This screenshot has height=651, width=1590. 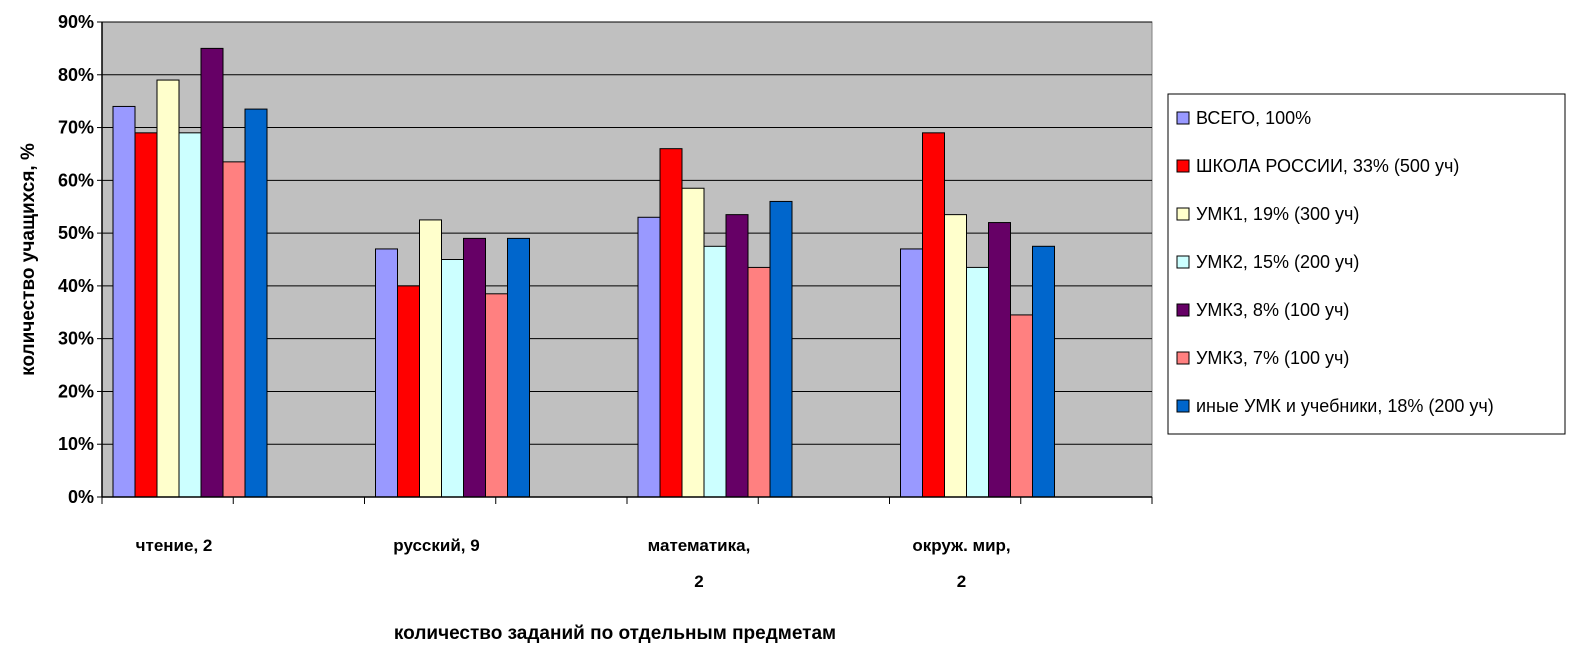 What do you see at coordinates (174, 545) in the screenshot?
I see `x-category-label: чтение, 2` at bounding box center [174, 545].